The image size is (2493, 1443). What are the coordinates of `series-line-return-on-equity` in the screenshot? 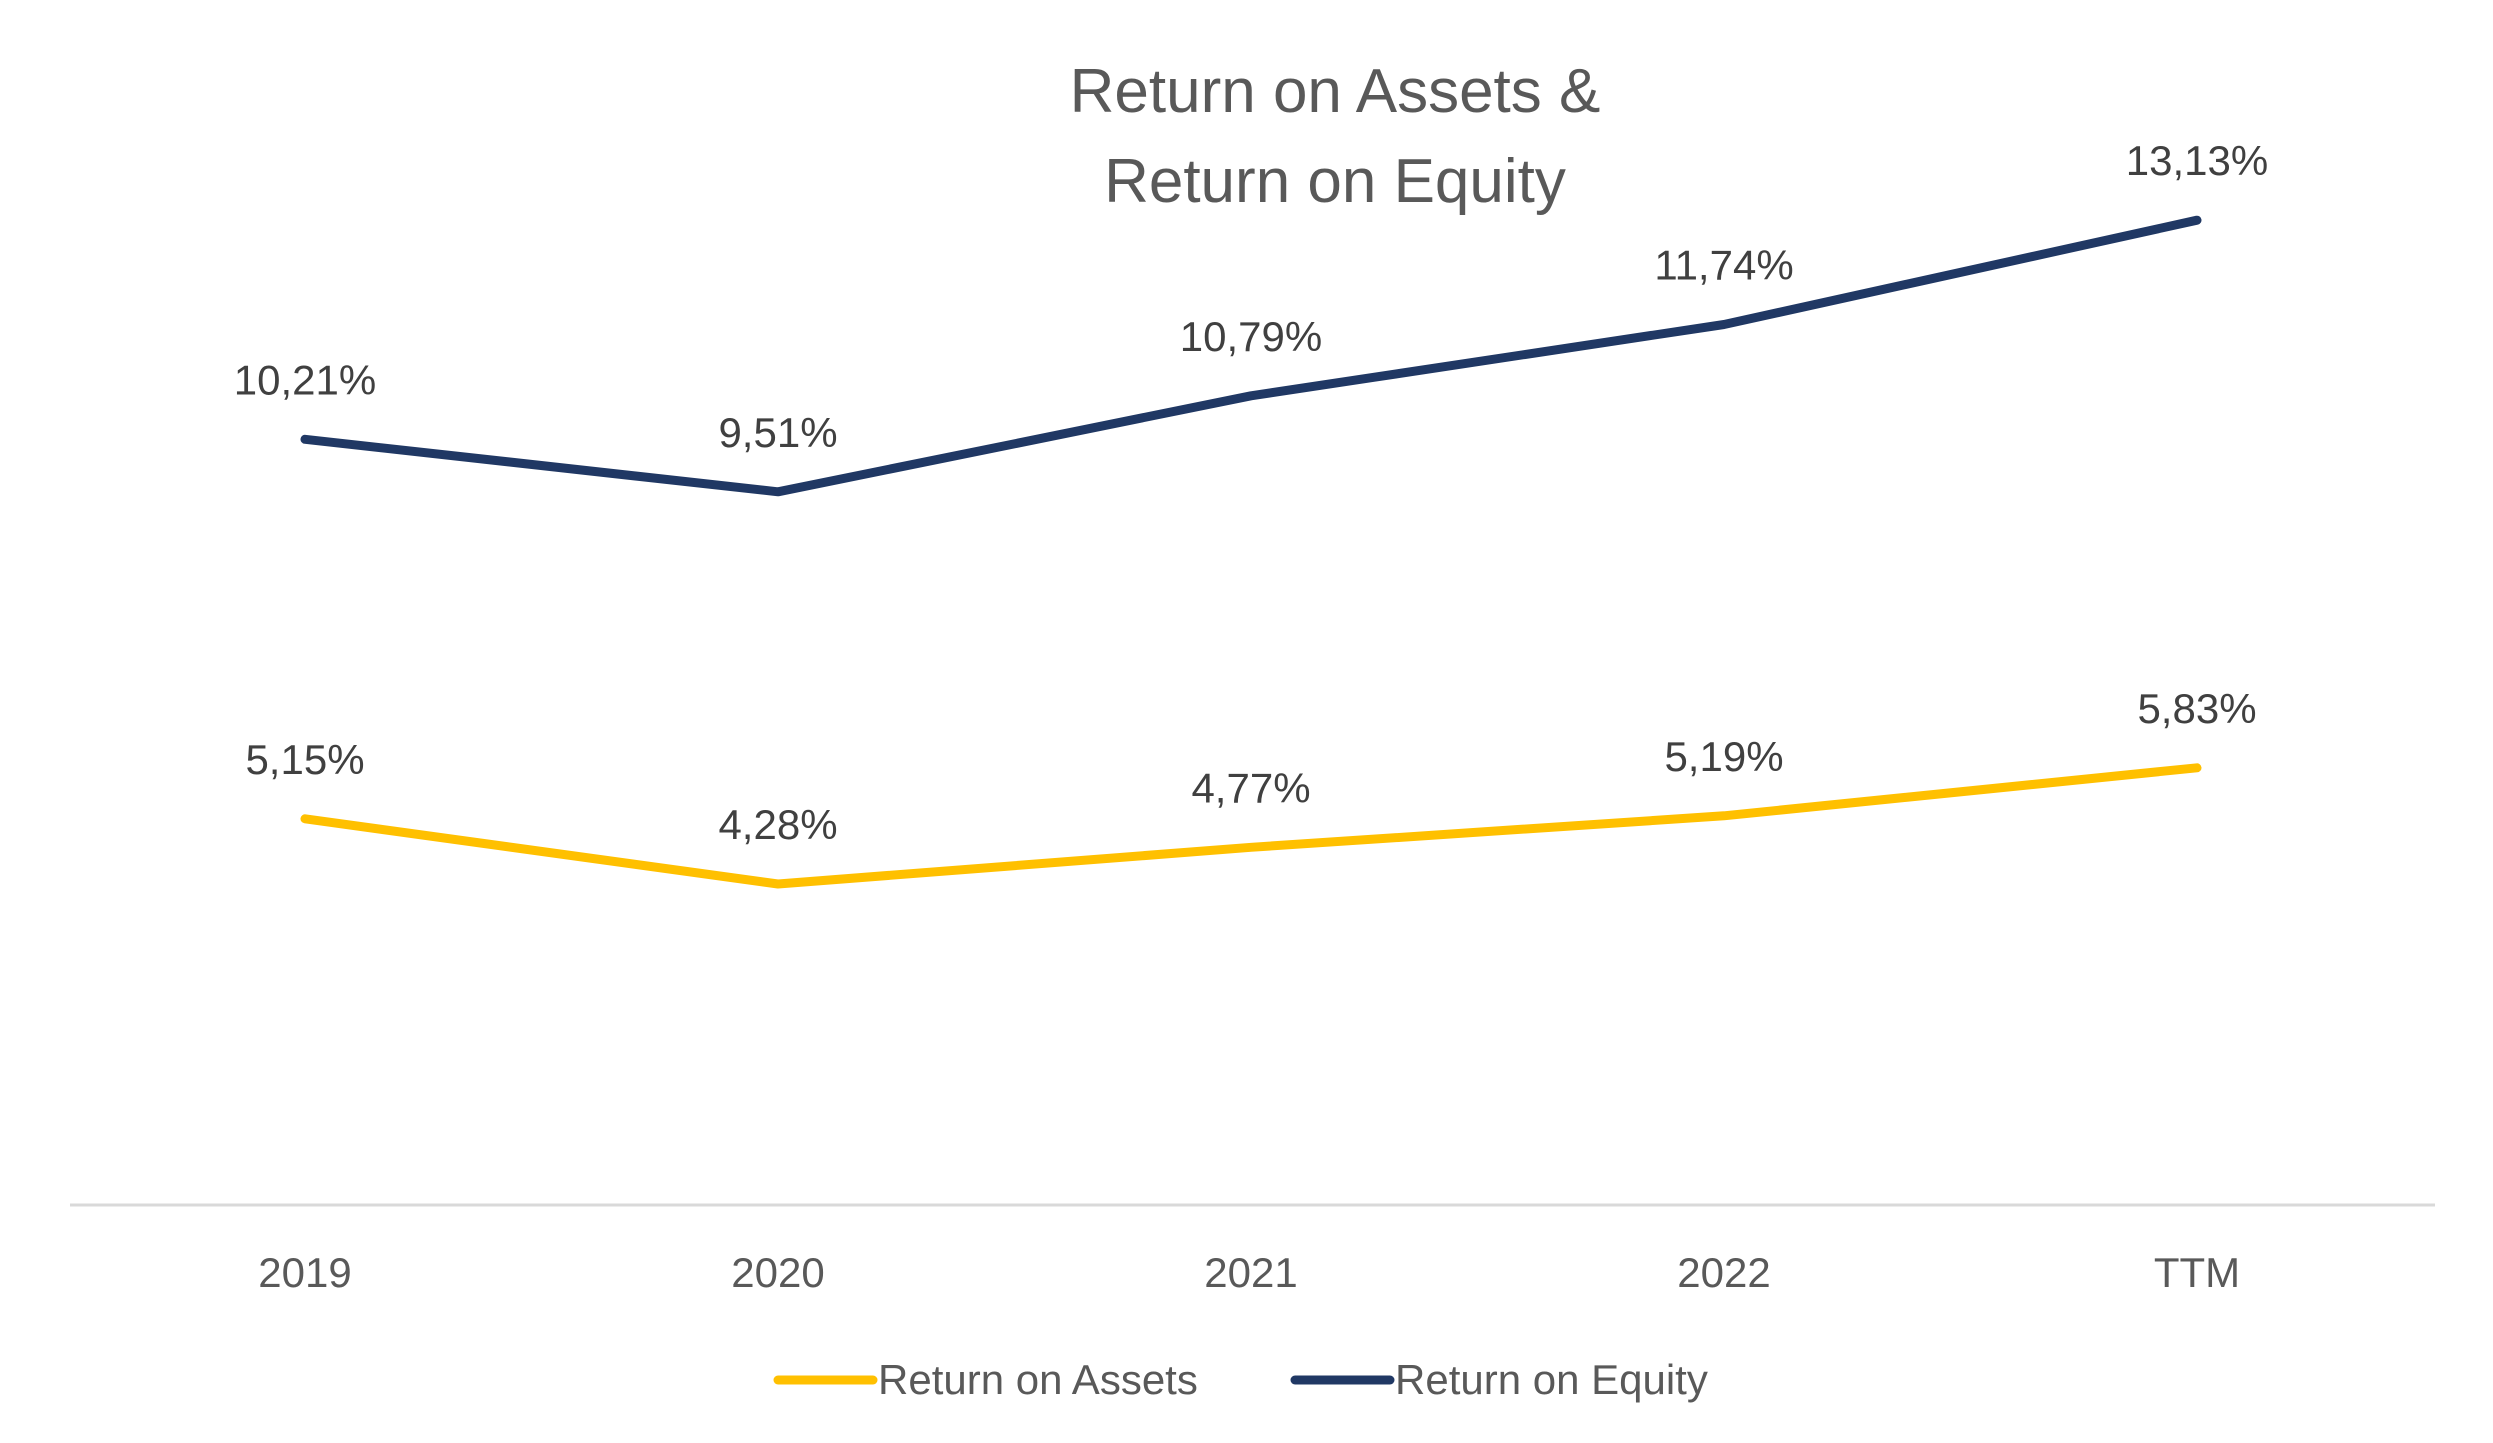 It's located at (1251, 356).